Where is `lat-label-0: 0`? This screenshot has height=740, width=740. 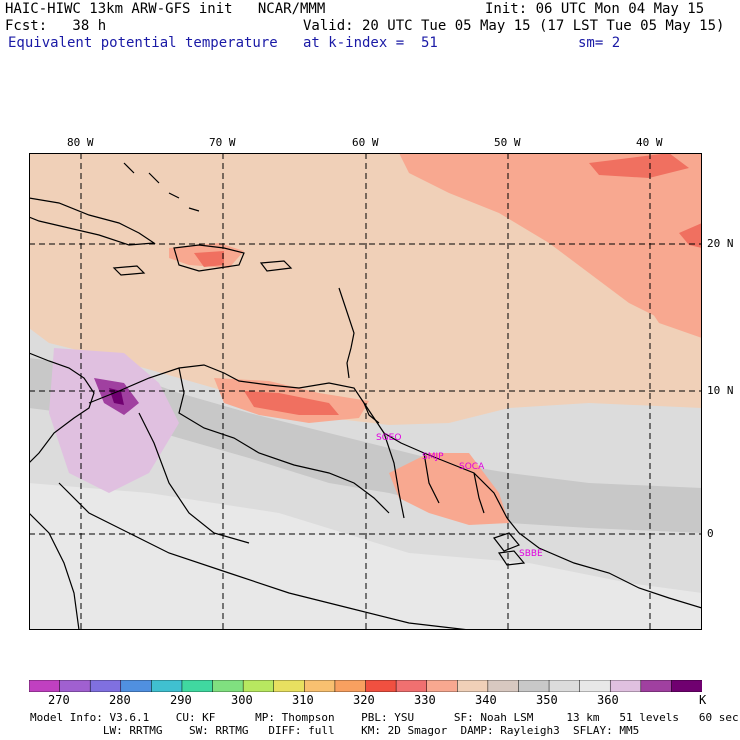
lat-label-0: 0 is located at coordinates (710, 533).